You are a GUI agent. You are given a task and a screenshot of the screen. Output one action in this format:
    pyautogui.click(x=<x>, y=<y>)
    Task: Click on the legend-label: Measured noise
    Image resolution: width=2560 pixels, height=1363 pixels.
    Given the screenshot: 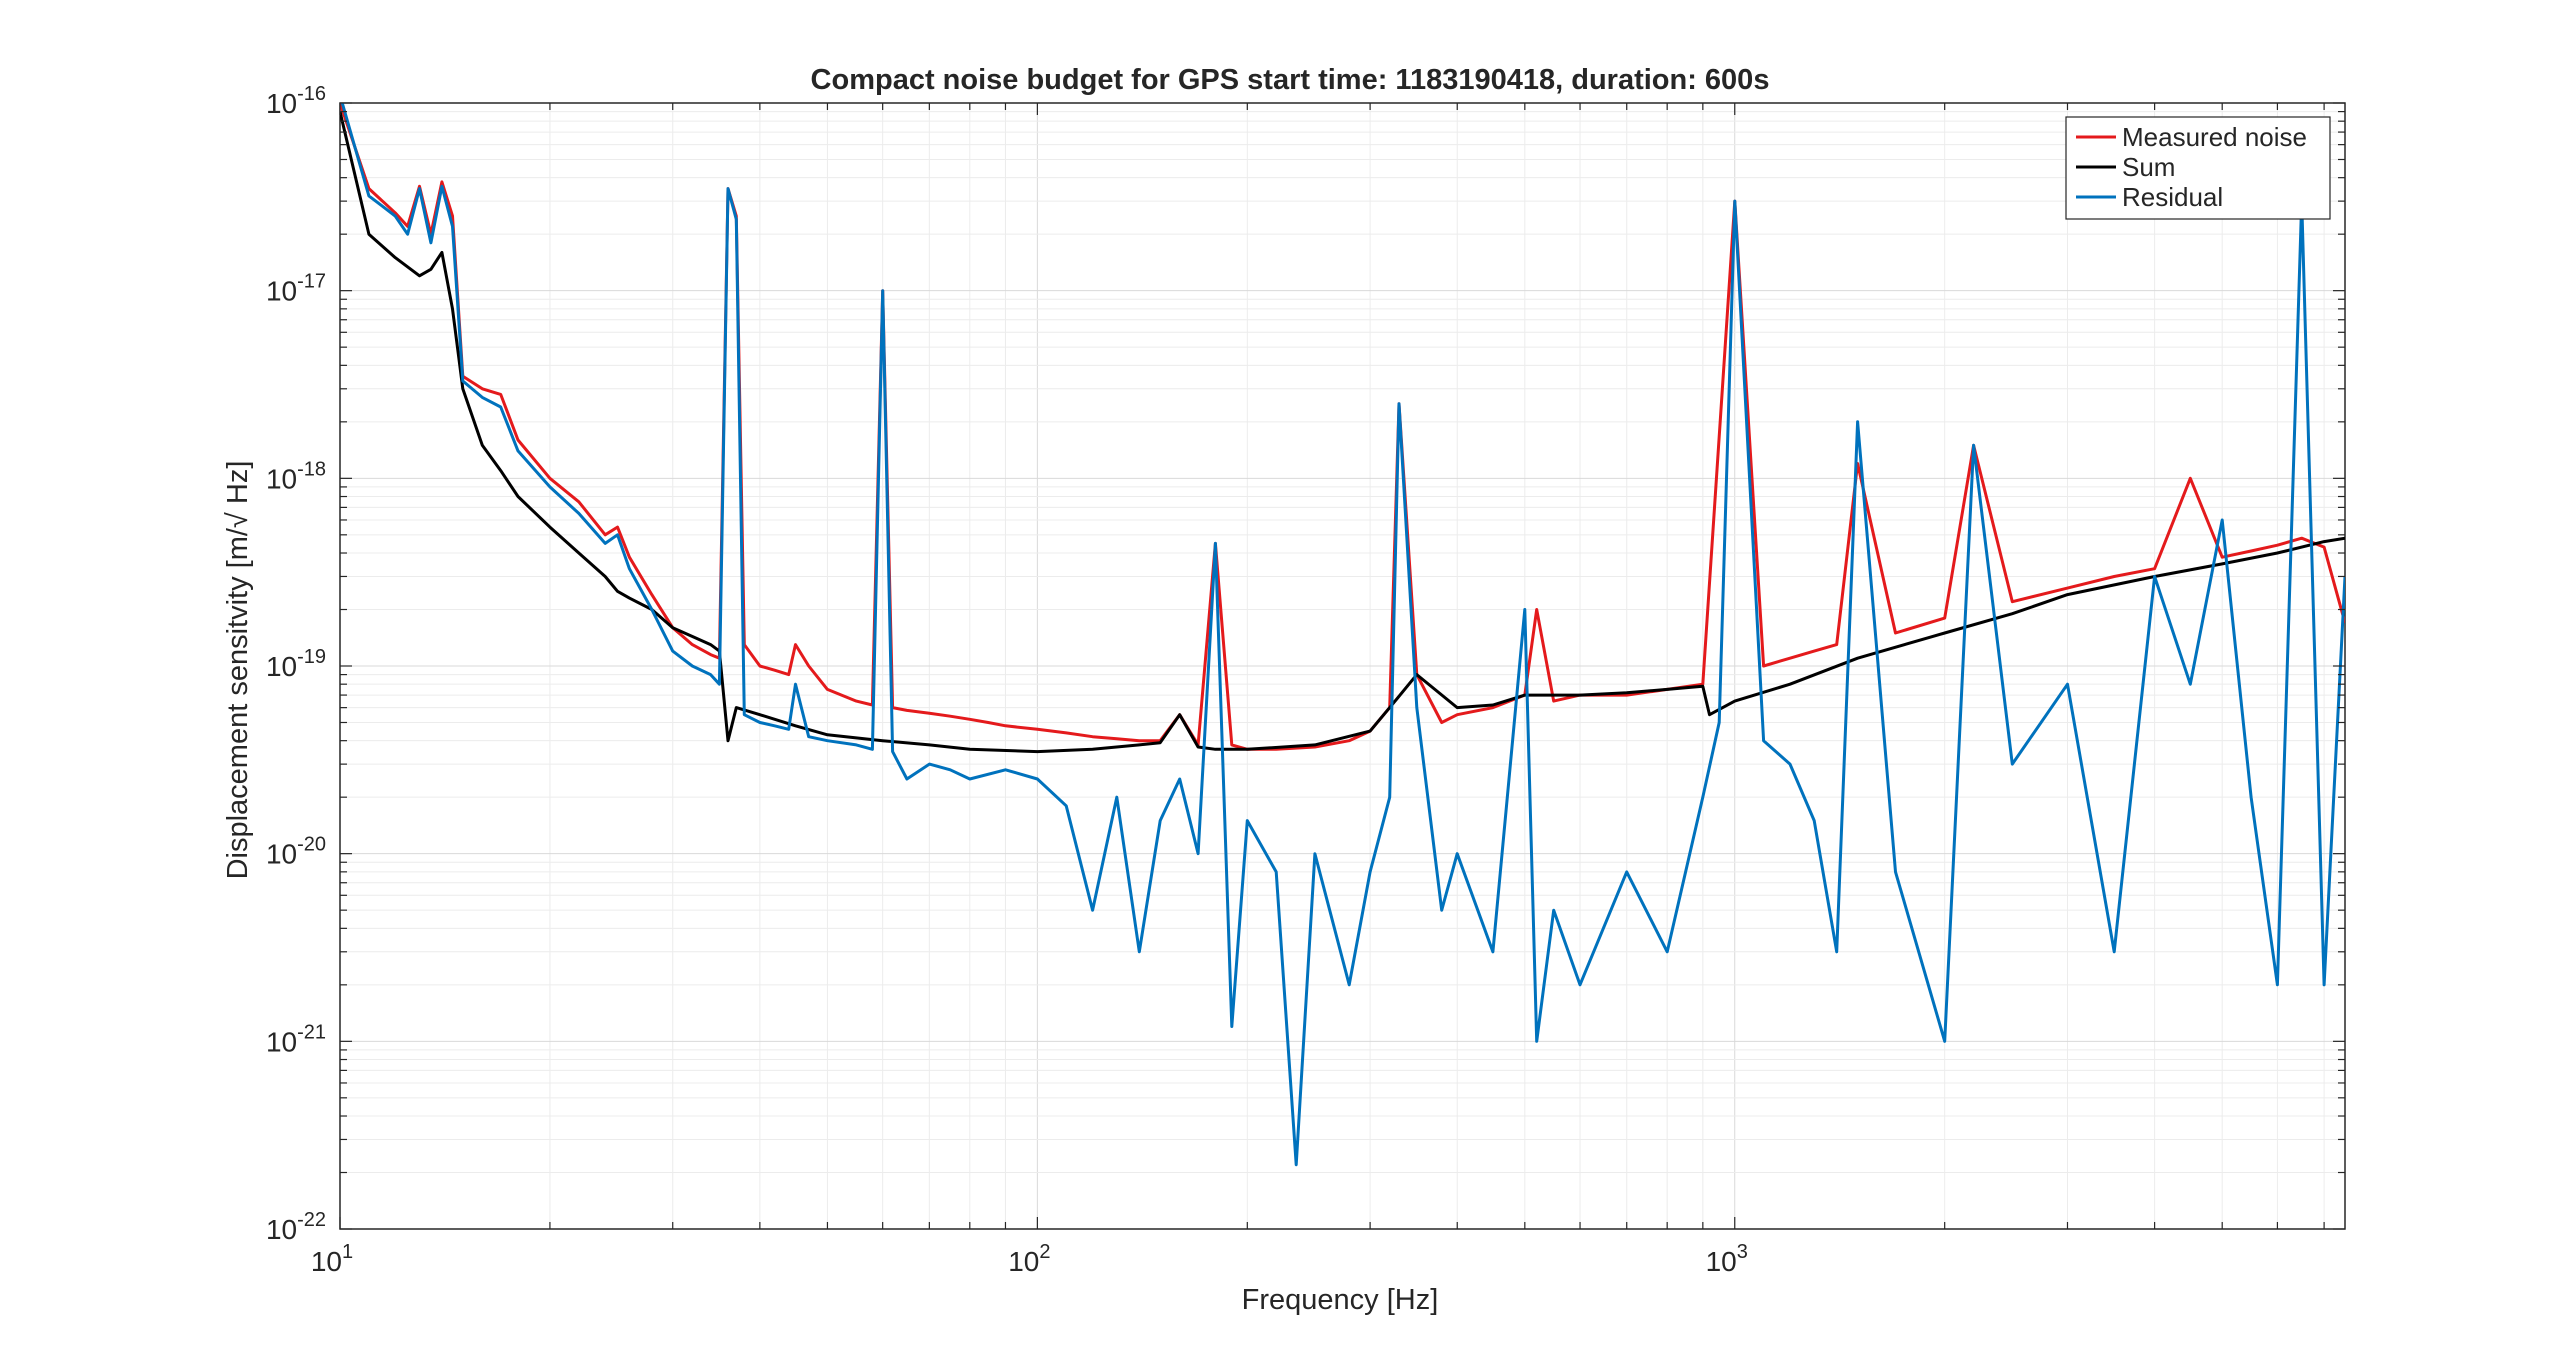 What is the action you would take?
    pyautogui.click(x=2214, y=137)
    